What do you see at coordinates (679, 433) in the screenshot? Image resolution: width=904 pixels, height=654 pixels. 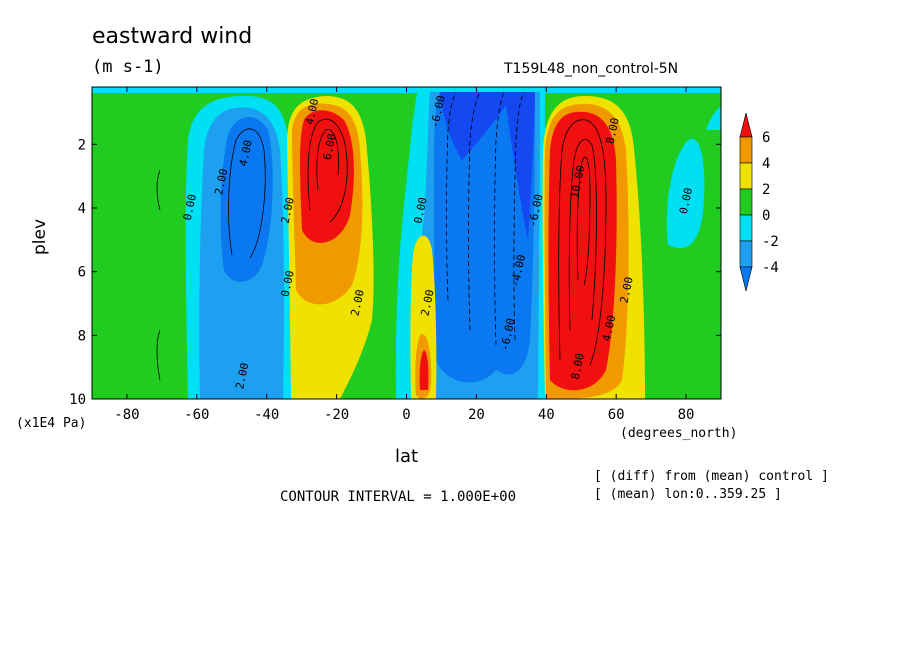 I see `x-axis-unit: (degrees_north)` at bounding box center [679, 433].